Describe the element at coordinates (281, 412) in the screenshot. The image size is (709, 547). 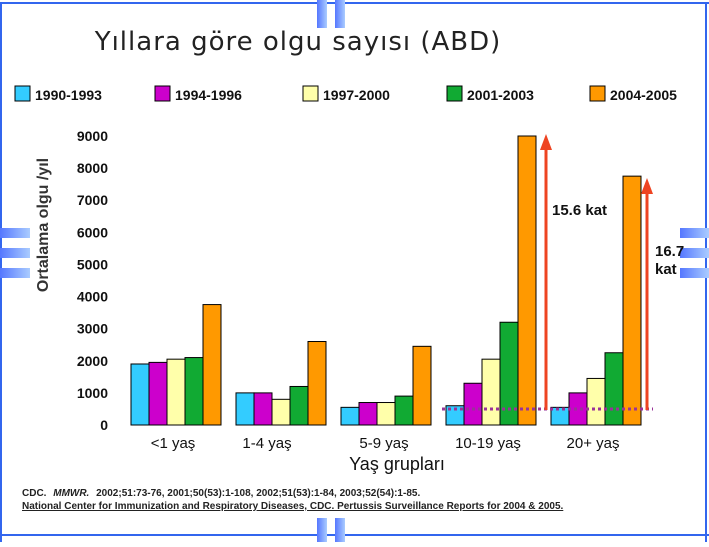
I see `bar-1-4-ya-1997-2000` at that location.